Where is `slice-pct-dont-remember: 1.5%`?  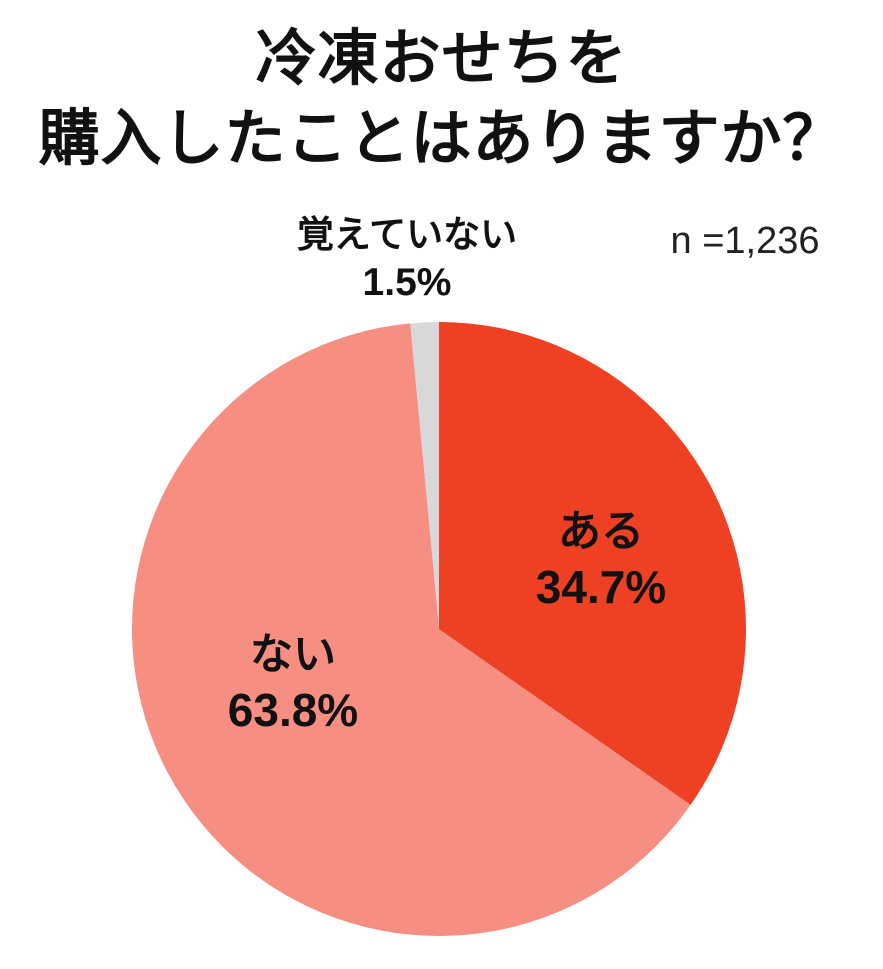 slice-pct-dont-remember: 1.5% is located at coordinates (407, 282).